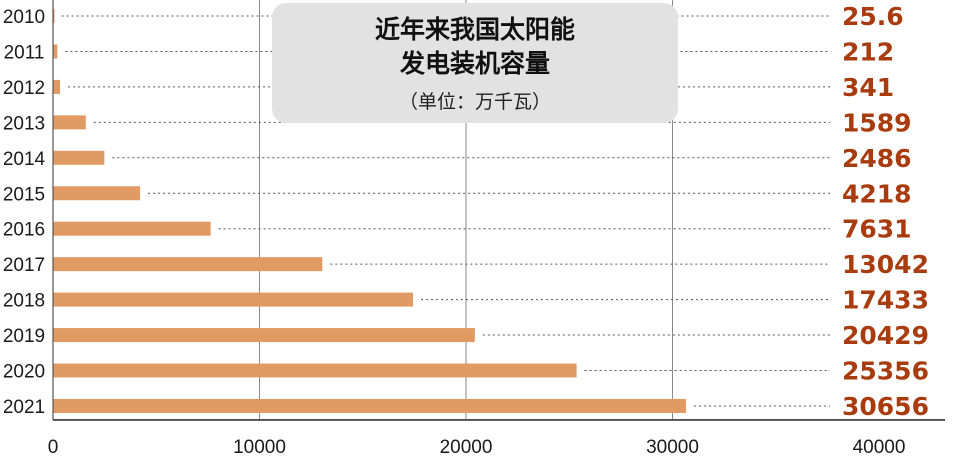 The image size is (960, 470). What do you see at coordinates (868, 51) in the screenshot?
I see `value-label-2011: 212` at bounding box center [868, 51].